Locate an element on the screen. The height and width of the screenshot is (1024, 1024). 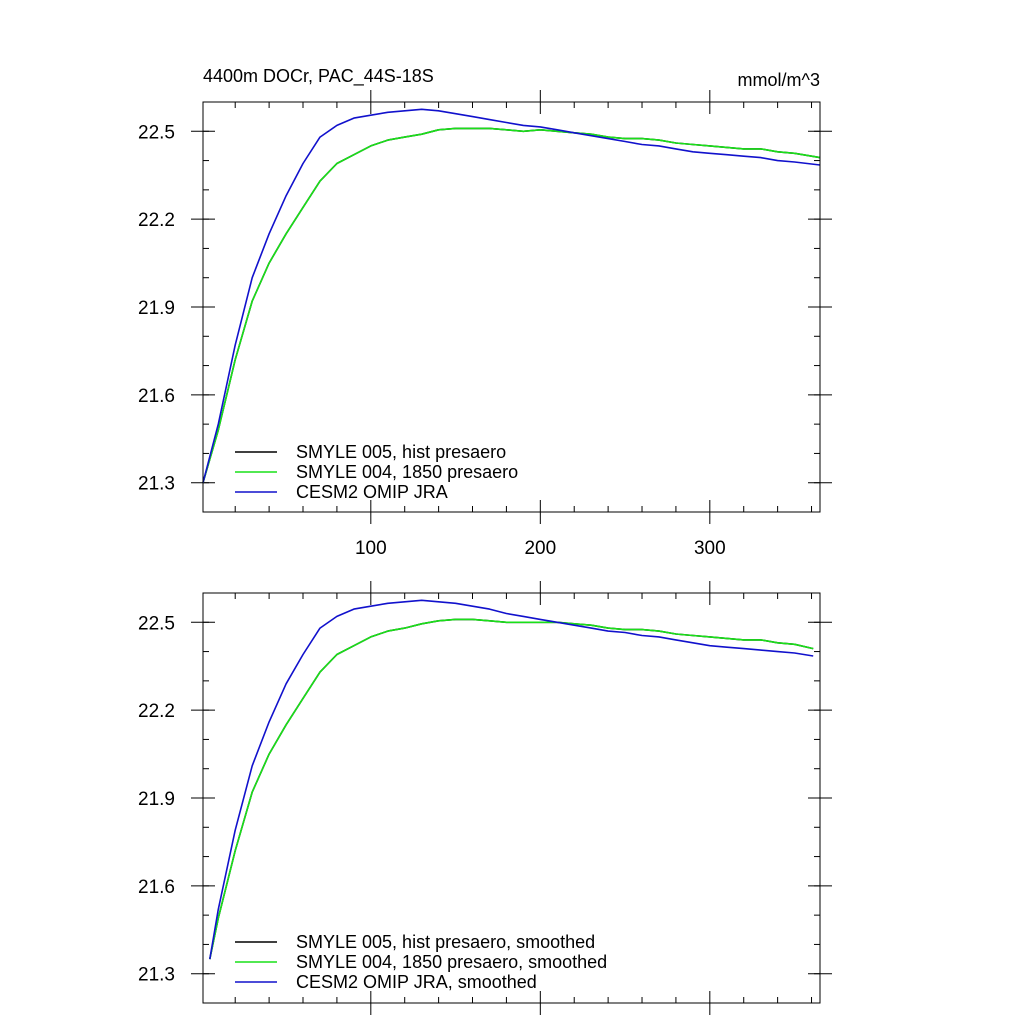
panel-title: 4400m DOCr, PAC_44S-18S is located at coordinates (318, 76).